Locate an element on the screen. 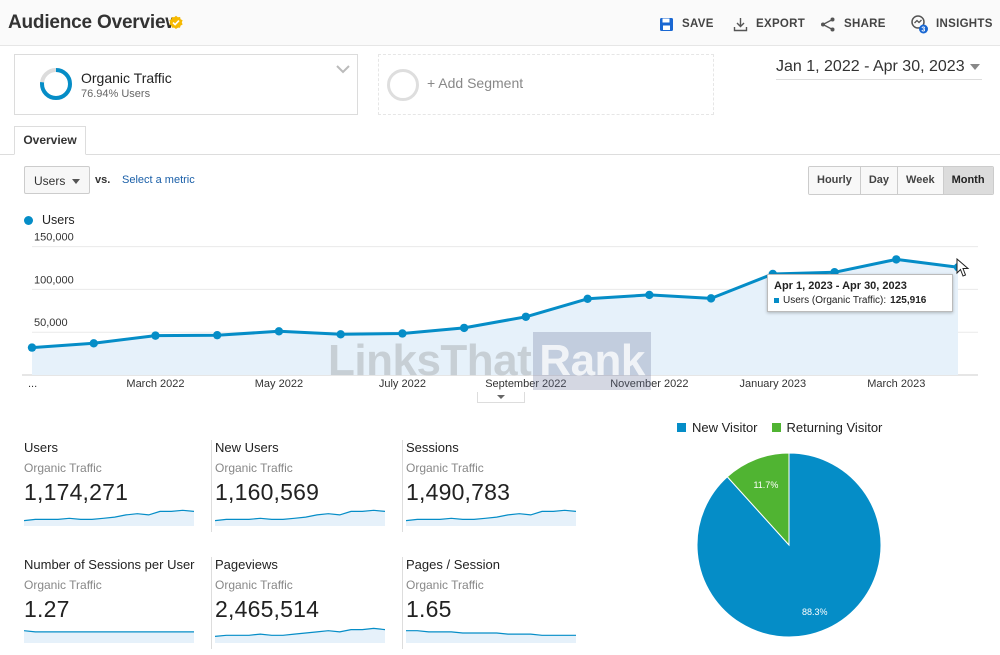 The height and width of the screenshot is (655, 1000). metric-name: Sessions is located at coordinates (432, 447).